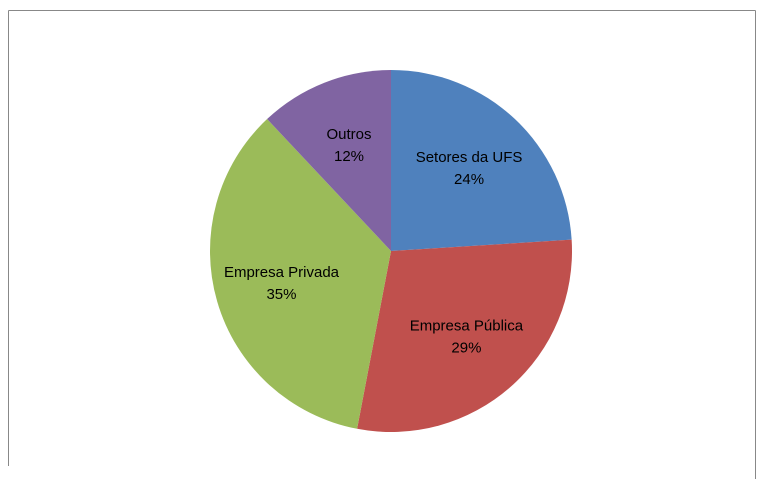 The width and height of the screenshot is (764, 479). Describe the element at coordinates (282, 272) in the screenshot. I see `slice-label: Empresa Privada` at that location.